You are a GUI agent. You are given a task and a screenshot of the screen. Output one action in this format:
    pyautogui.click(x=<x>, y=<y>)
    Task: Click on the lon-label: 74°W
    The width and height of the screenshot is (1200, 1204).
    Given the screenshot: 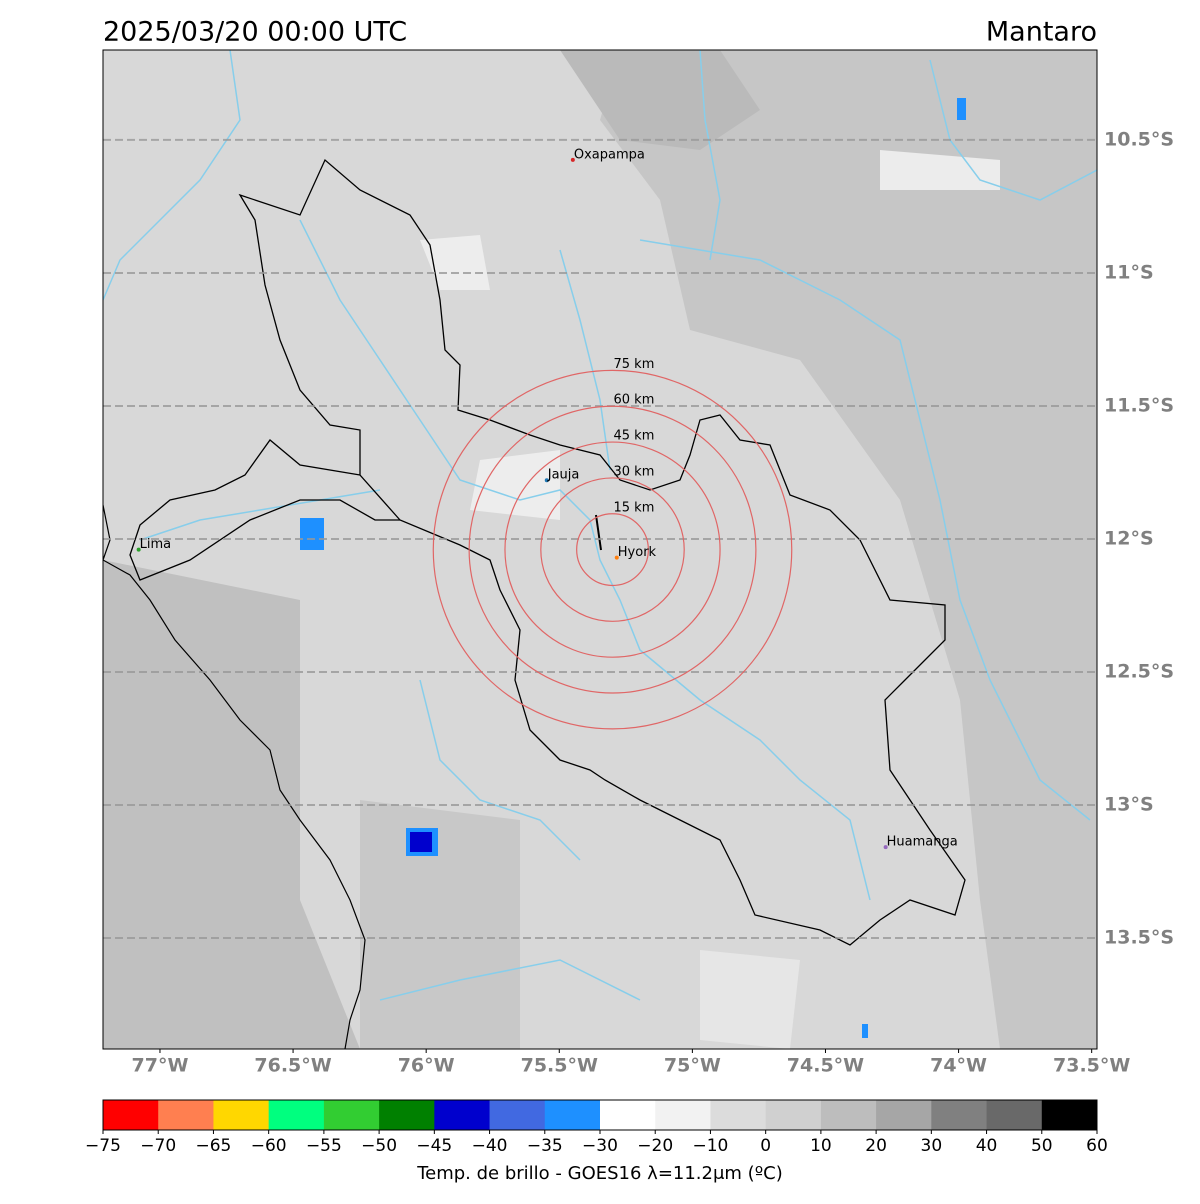 What is the action you would take?
    pyautogui.click(x=958, y=1066)
    